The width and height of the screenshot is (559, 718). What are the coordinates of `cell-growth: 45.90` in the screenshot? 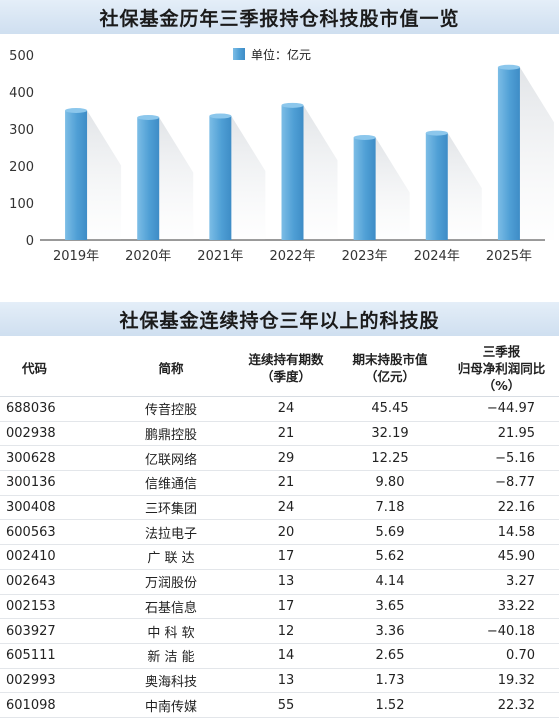 It's located at (501, 557).